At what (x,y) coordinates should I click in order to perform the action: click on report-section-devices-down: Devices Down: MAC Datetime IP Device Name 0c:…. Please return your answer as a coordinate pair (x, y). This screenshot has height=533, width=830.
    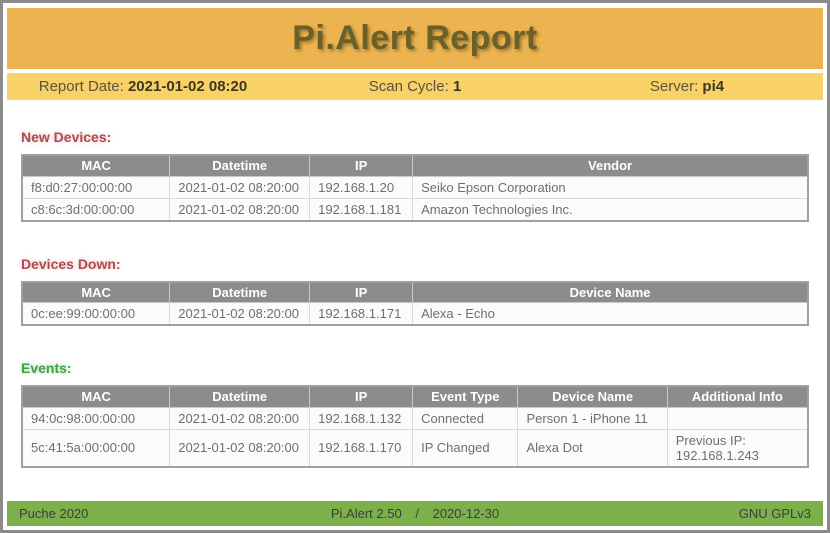
    Looking at the image, I should click on (415, 290).